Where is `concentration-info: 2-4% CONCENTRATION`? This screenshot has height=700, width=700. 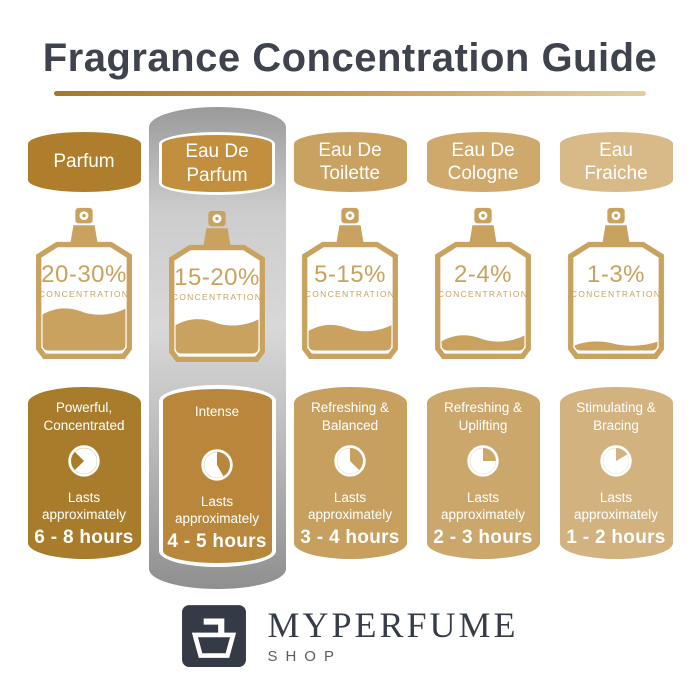
concentration-info: 2-4% CONCENTRATION is located at coordinates (483, 280).